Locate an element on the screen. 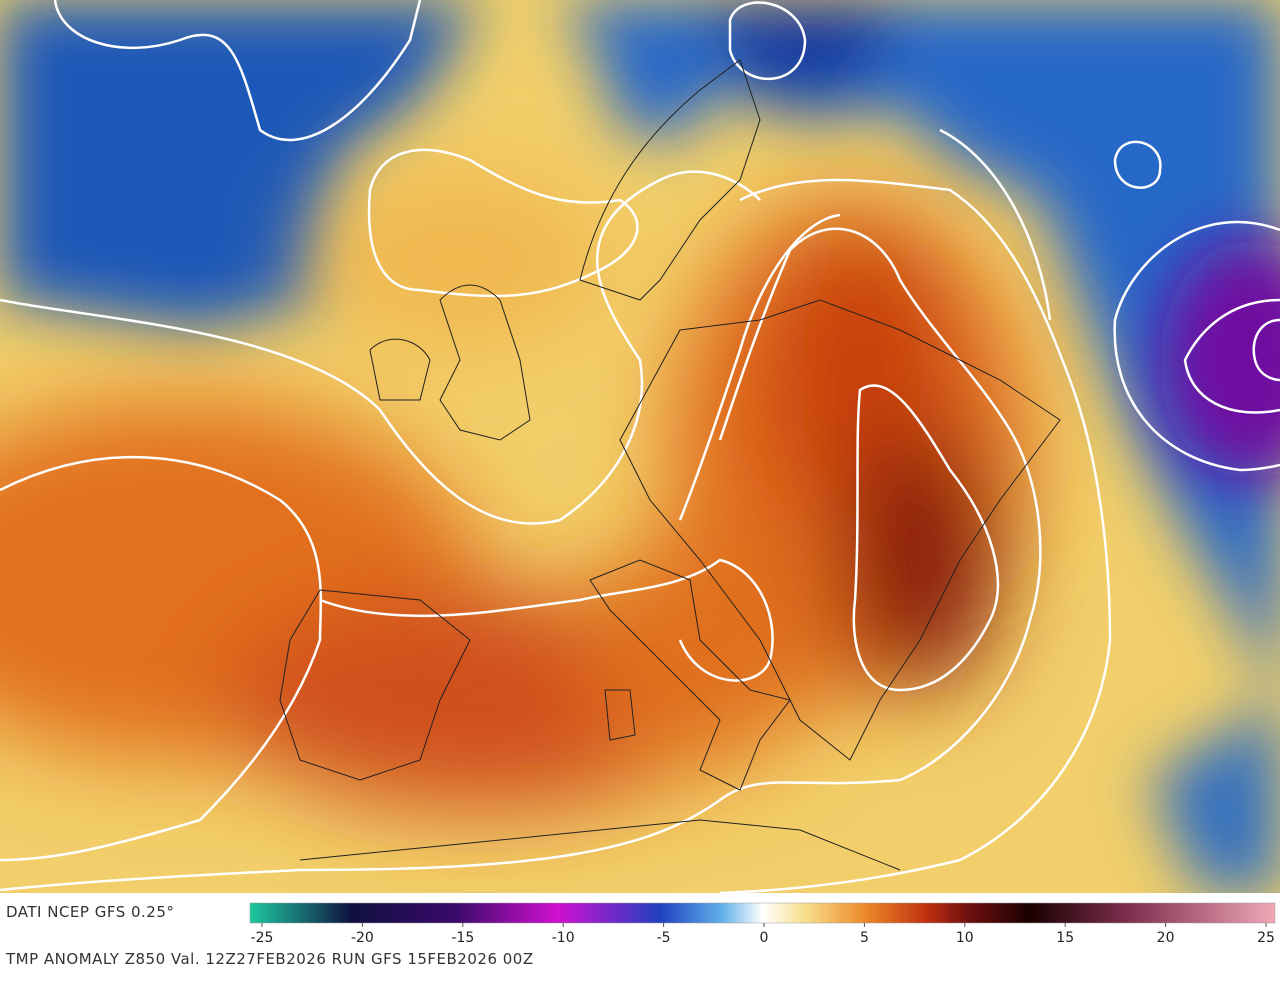 The width and height of the screenshot is (1280, 983). colorbar-tick-label: 5 is located at coordinates (864, 938).